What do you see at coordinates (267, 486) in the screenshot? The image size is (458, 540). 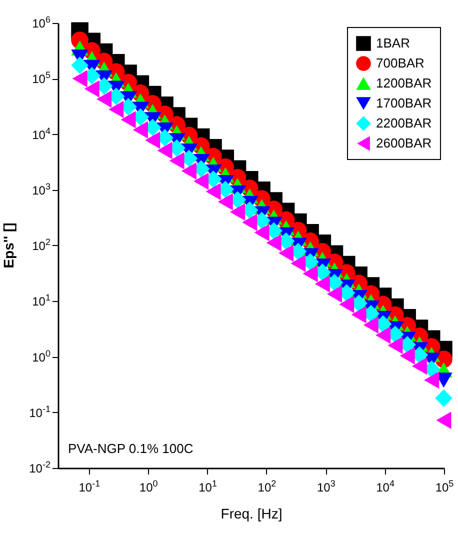 I see `x-tick-label: 10$^{2}$` at bounding box center [267, 486].